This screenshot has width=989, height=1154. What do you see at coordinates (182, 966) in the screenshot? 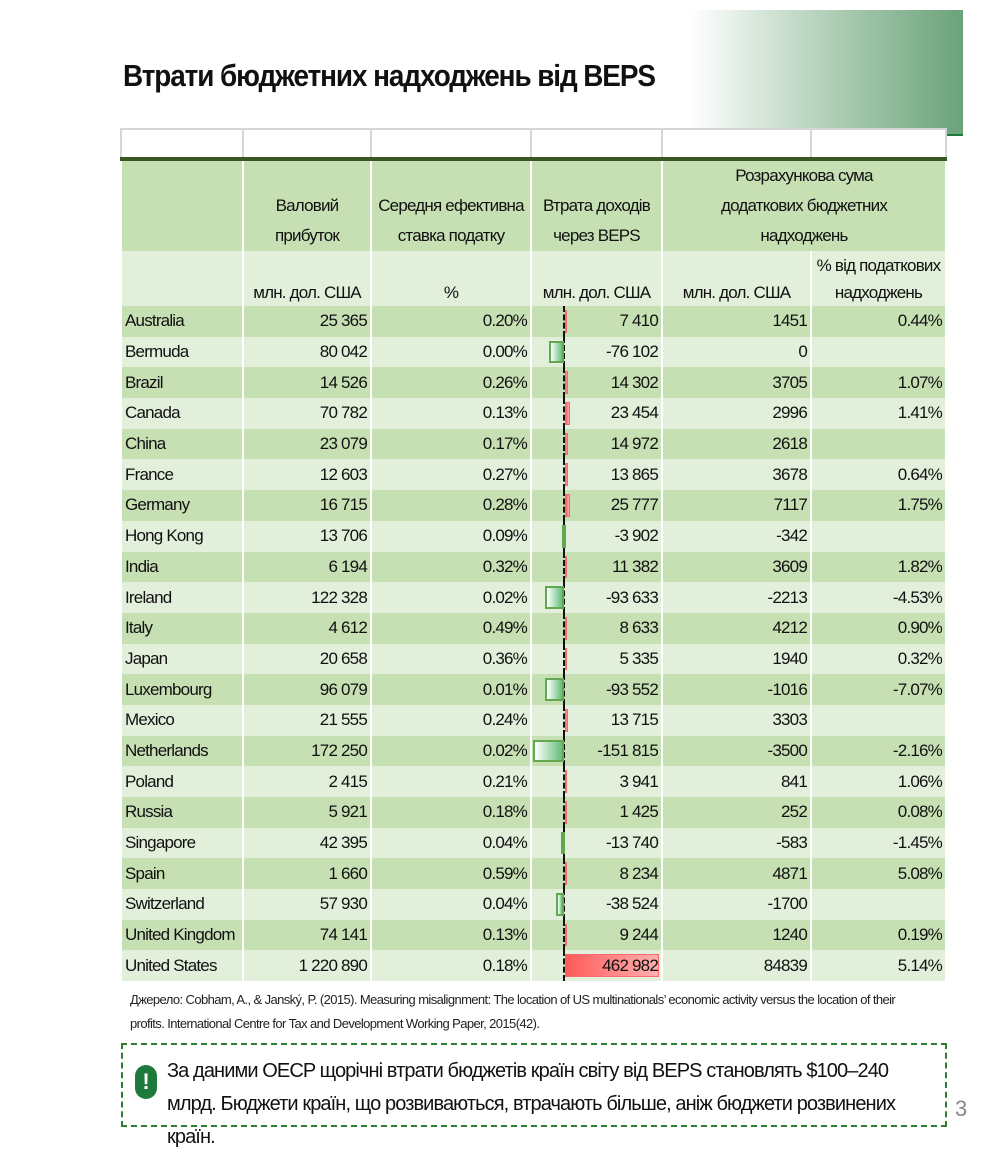
I see `country-cell: United States` at bounding box center [182, 966].